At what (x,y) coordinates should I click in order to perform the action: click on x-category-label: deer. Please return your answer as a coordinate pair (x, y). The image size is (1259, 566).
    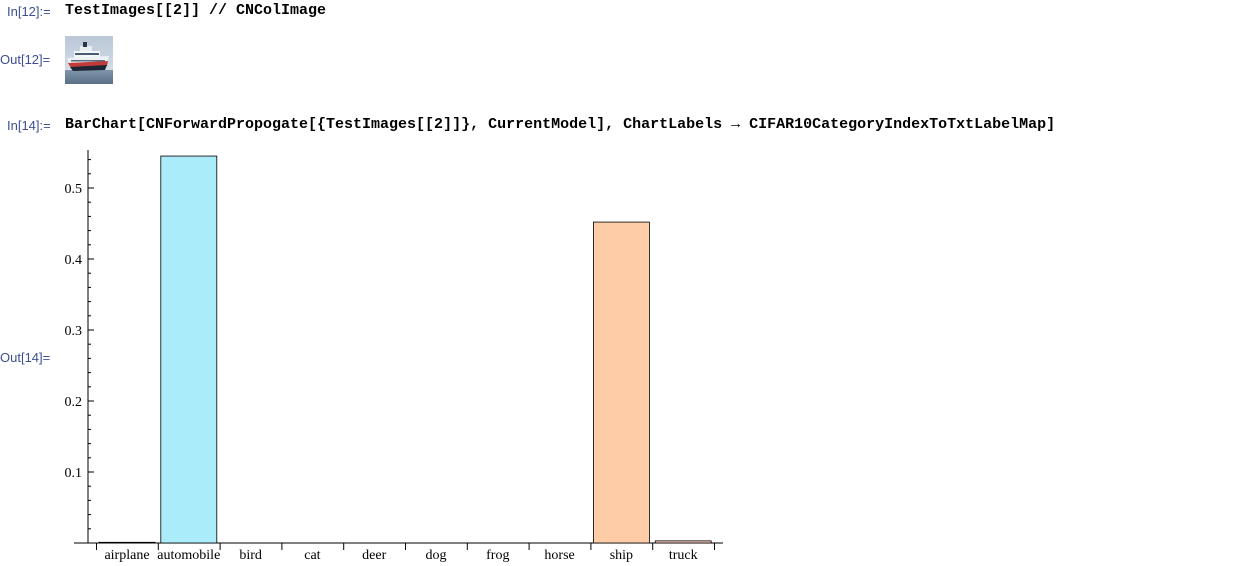
    Looking at the image, I should click on (374, 555).